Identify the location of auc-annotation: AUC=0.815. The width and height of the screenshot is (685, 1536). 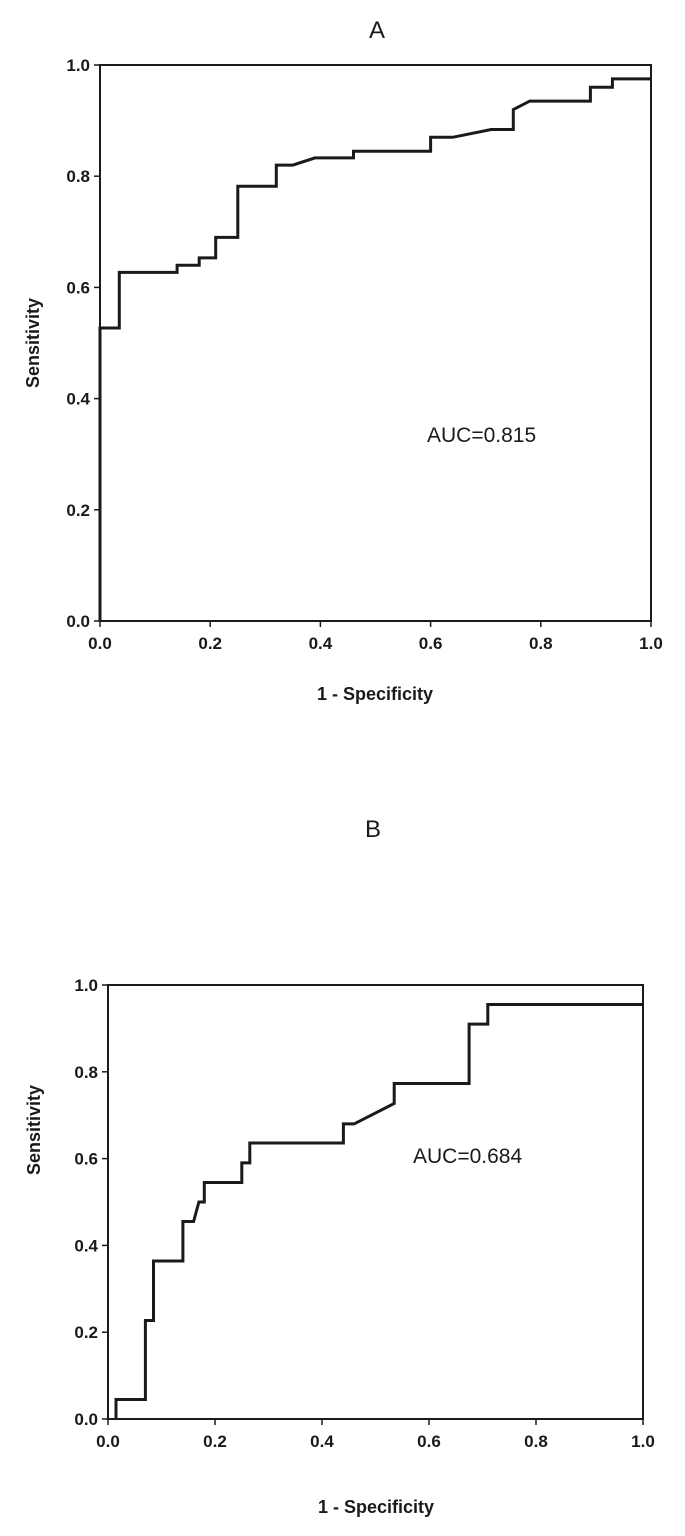
(481, 435).